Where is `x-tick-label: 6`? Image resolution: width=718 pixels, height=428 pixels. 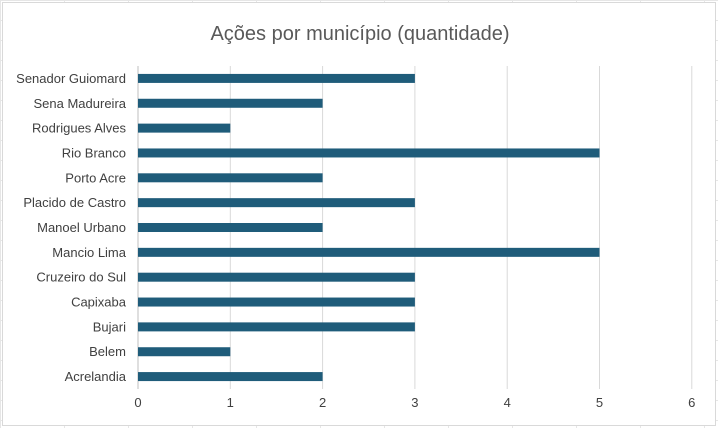 x-tick-label: 6 is located at coordinates (691, 402).